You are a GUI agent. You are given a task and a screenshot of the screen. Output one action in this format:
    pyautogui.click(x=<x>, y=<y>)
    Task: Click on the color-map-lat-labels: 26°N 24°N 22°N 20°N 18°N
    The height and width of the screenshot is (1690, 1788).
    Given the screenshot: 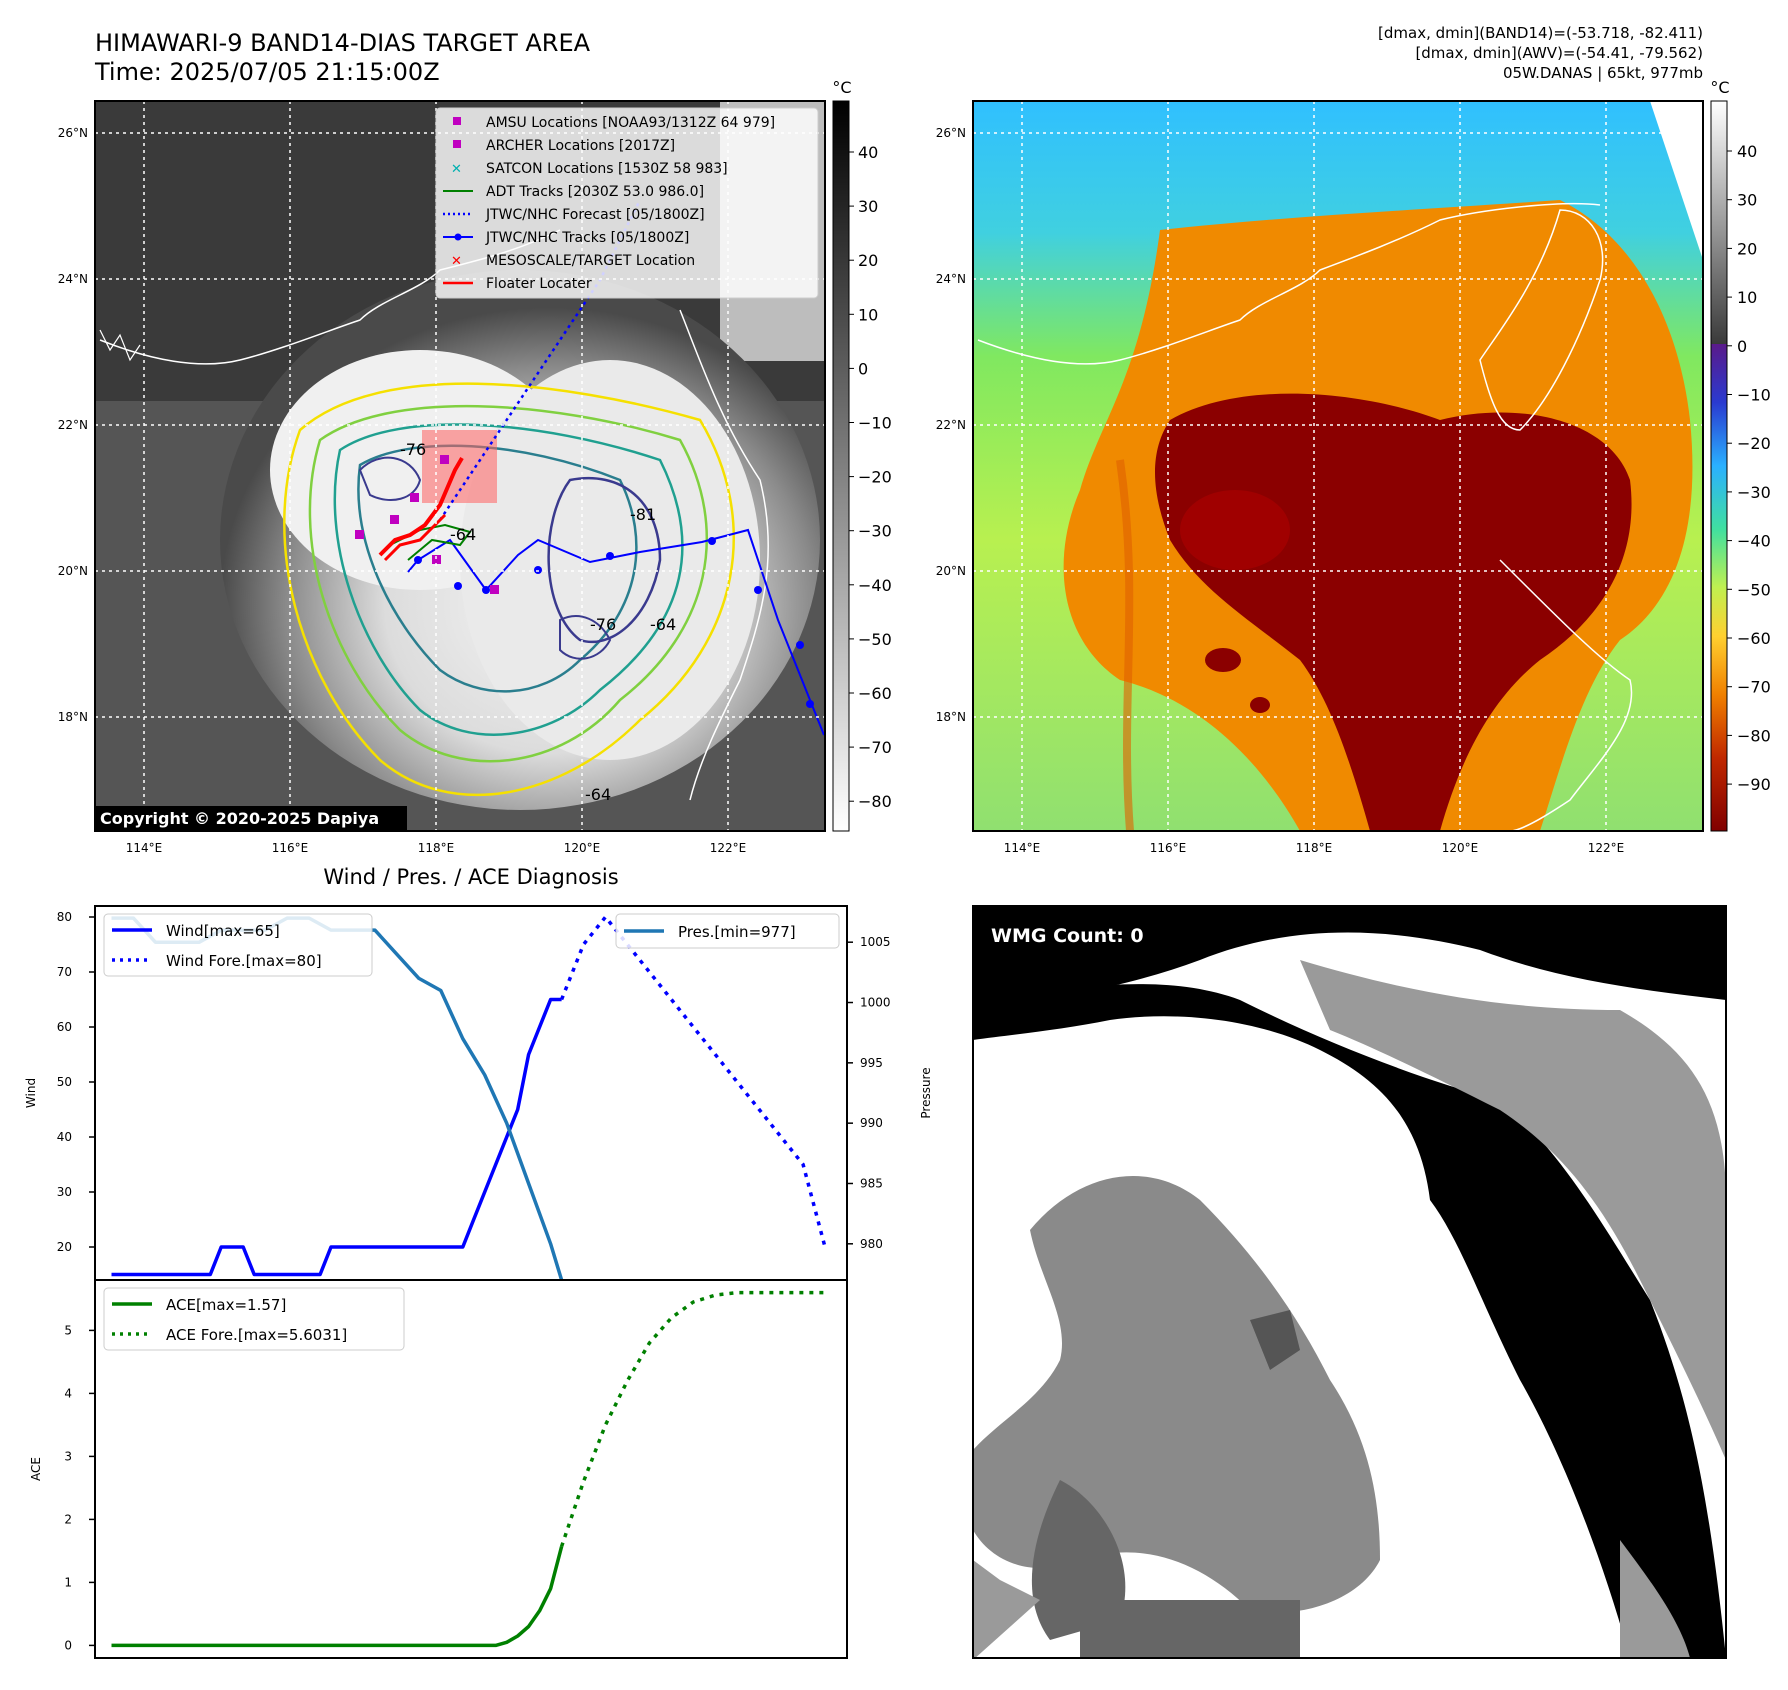 What is the action you would take?
    pyautogui.click(x=951, y=425)
    